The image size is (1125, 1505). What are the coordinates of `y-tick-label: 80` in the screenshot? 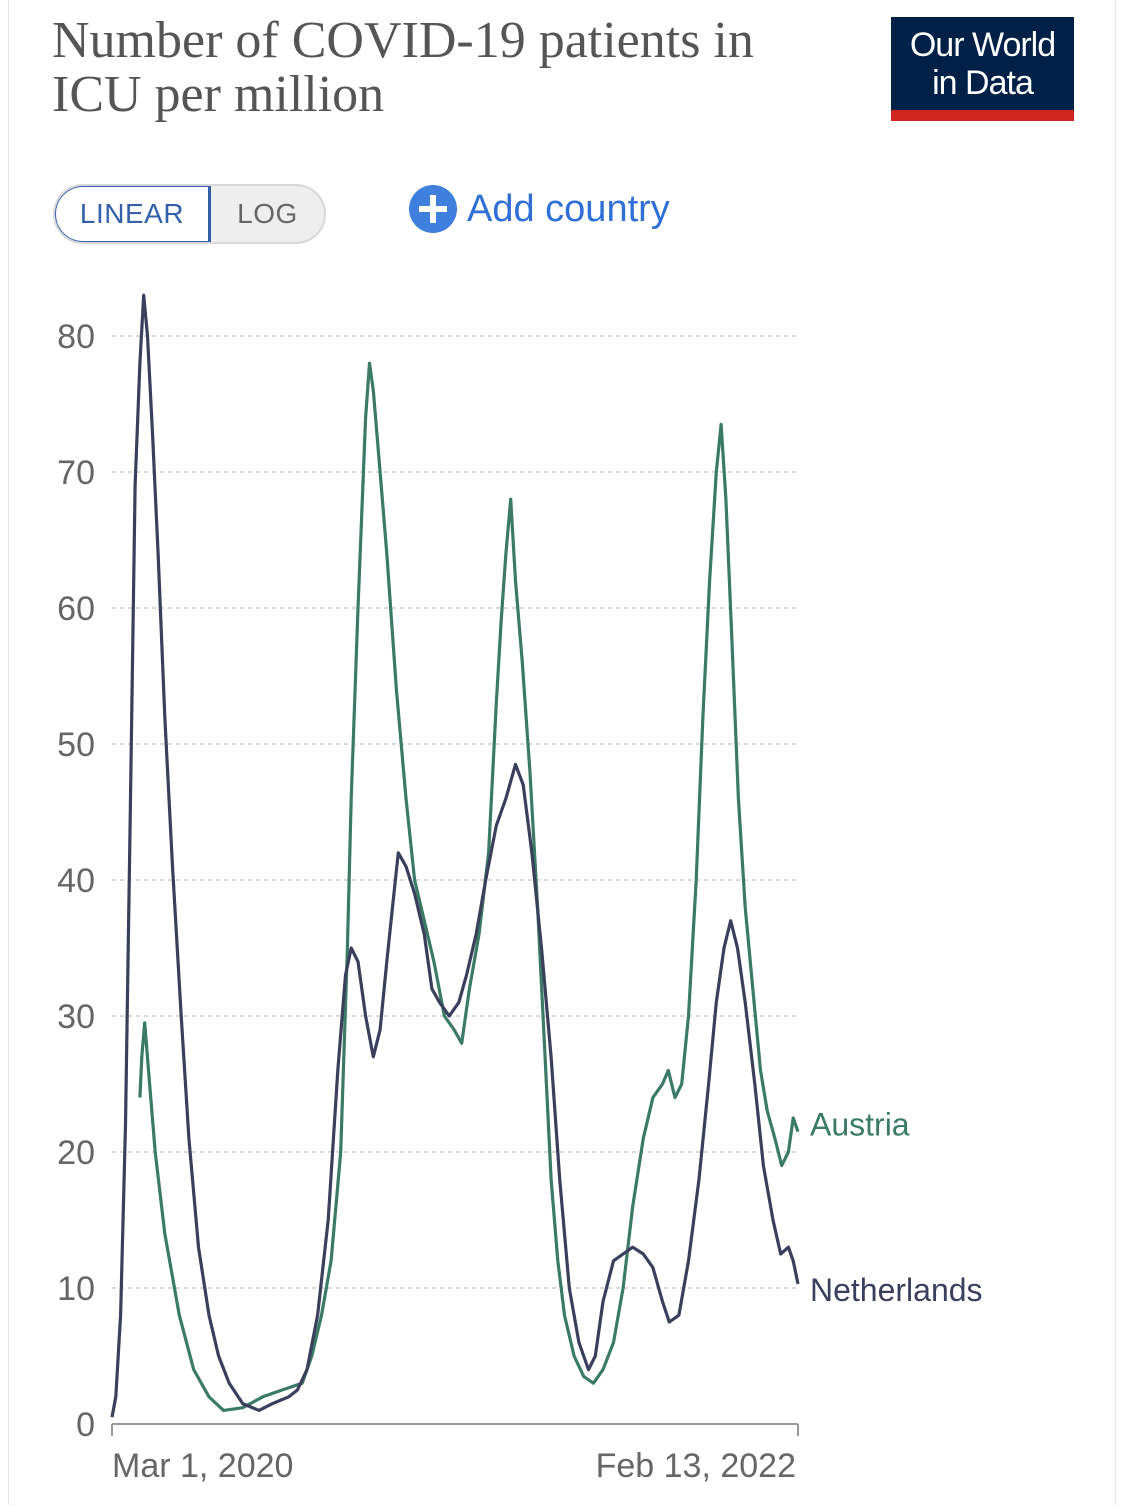 It's located at (76, 337).